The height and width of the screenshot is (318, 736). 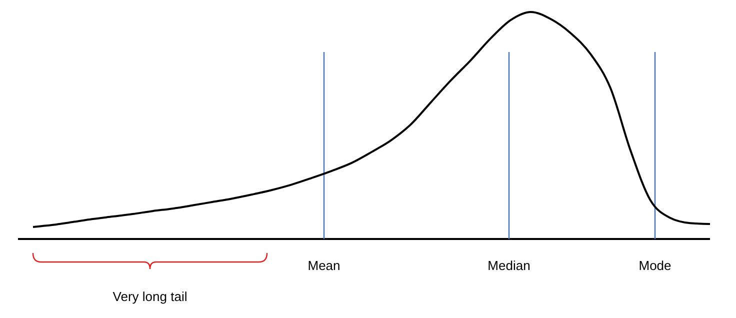 I want to click on text: Very long tail, so click(x=150, y=296).